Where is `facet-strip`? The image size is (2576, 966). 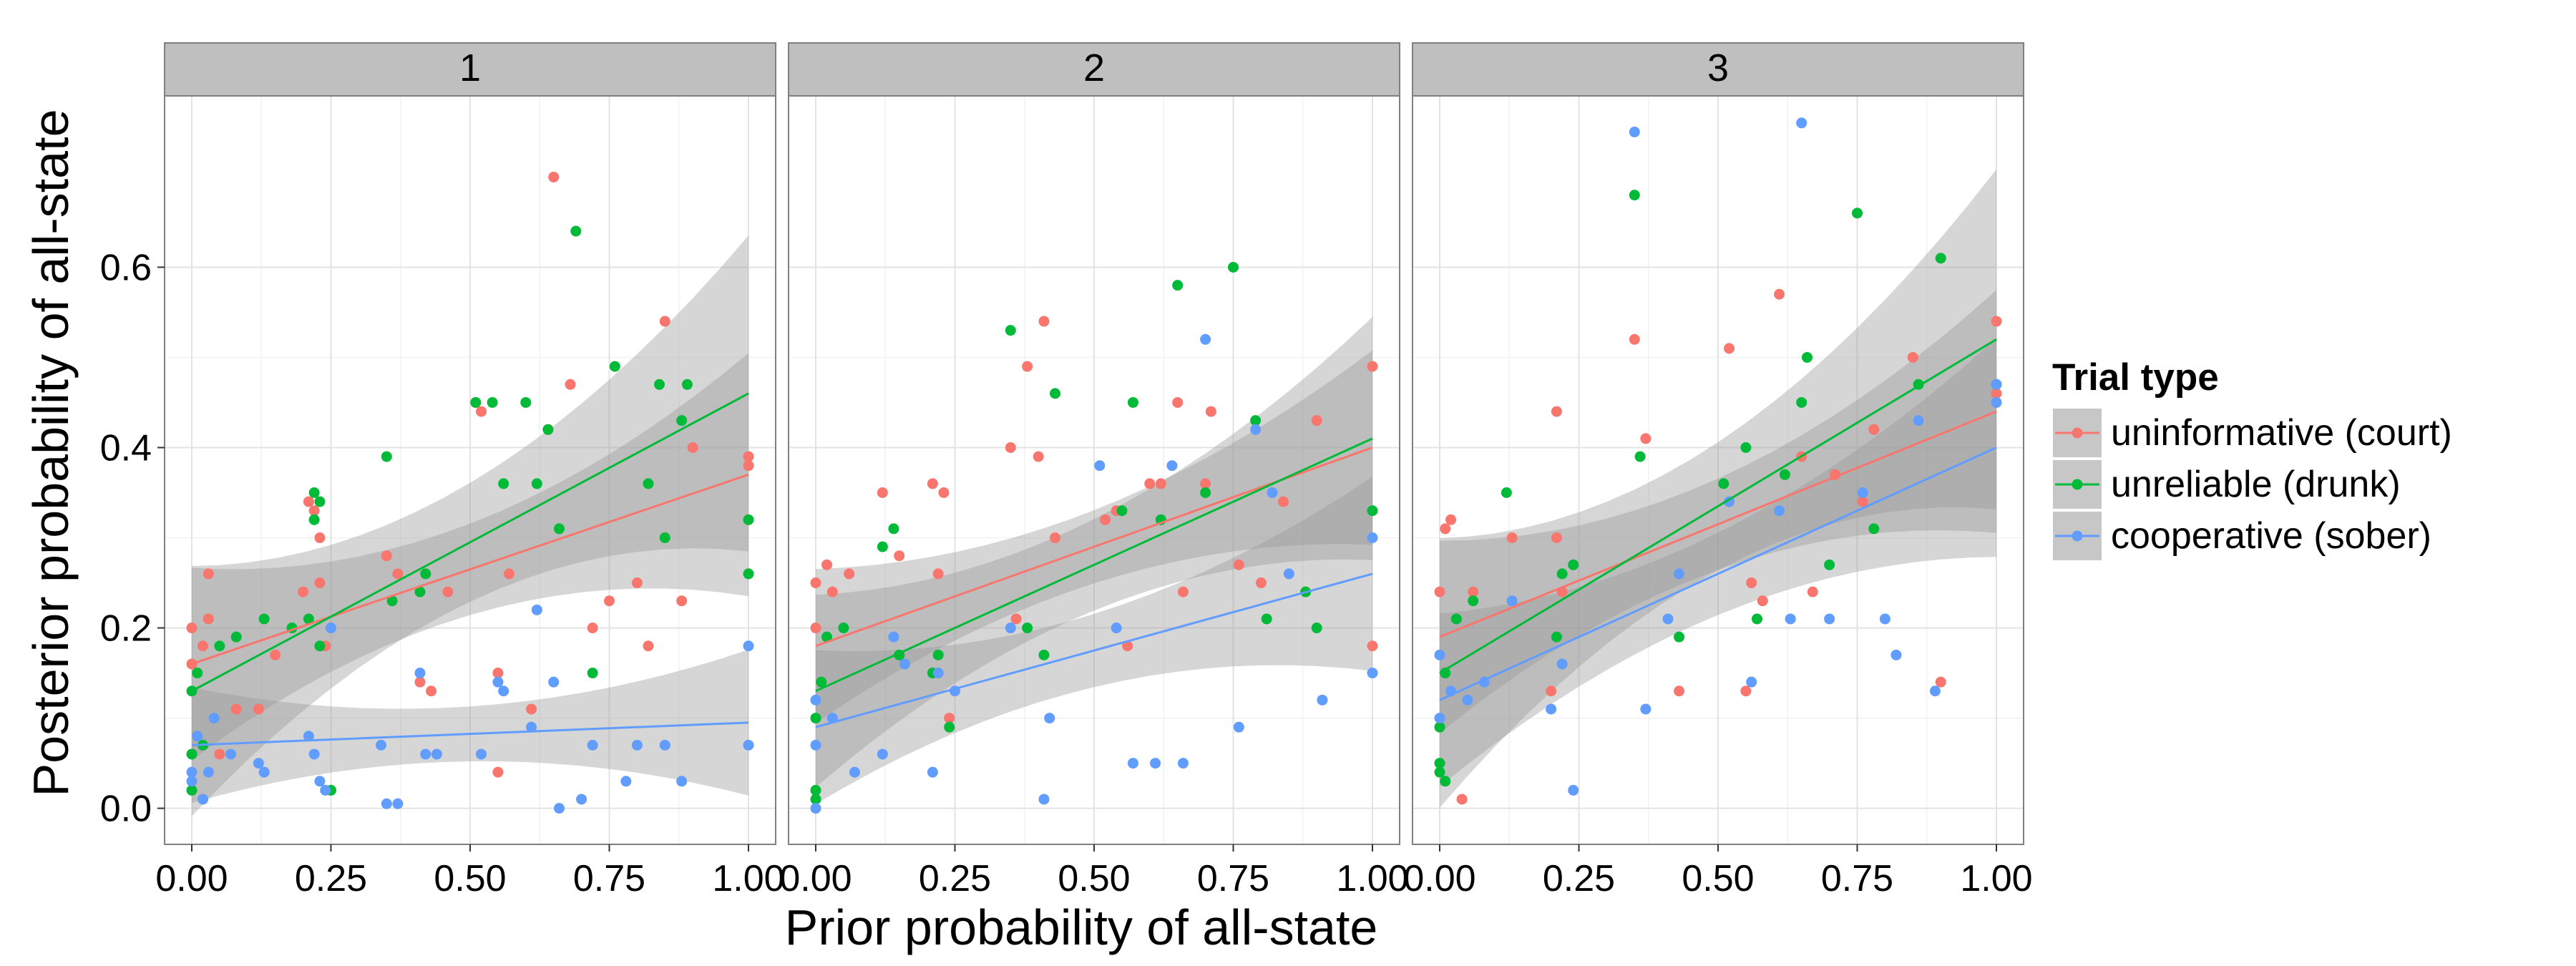 facet-strip is located at coordinates (1718, 69).